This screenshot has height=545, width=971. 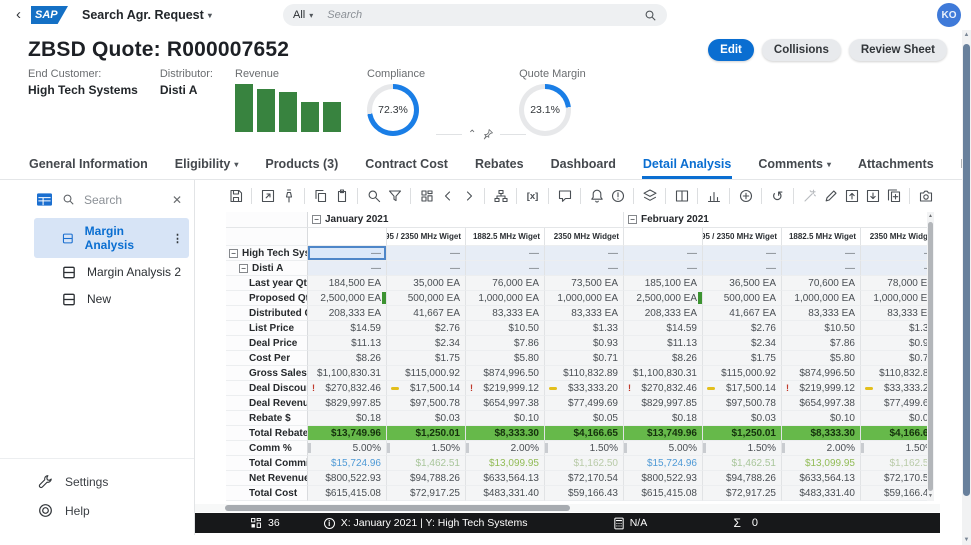 I want to click on search-scope-select: All ▾, so click(x=303, y=15).